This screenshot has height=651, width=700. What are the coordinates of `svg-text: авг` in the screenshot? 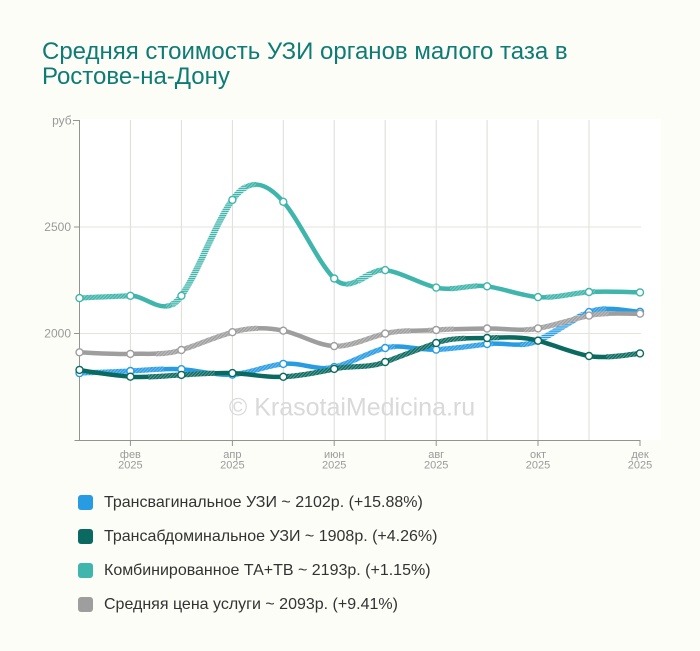 It's located at (436, 455).